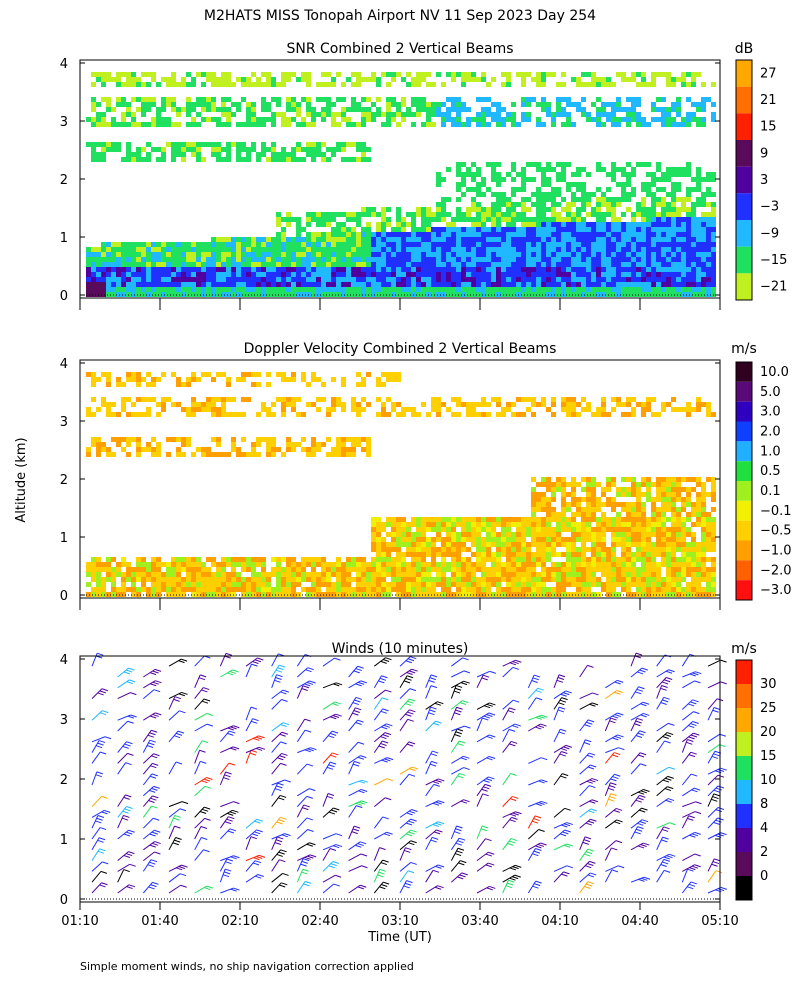 The width and height of the screenshot is (800, 1000). Describe the element at coordinates (769, 207) in the screenshot. I see `colorbar-label: −3` at that location.